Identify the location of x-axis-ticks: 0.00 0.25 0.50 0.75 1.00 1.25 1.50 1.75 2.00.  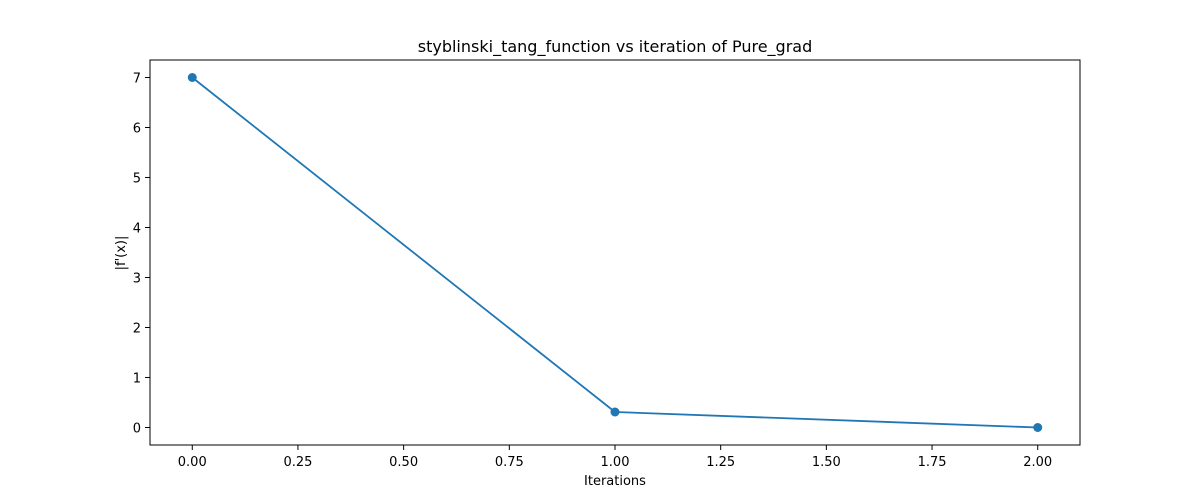
(615, 457).